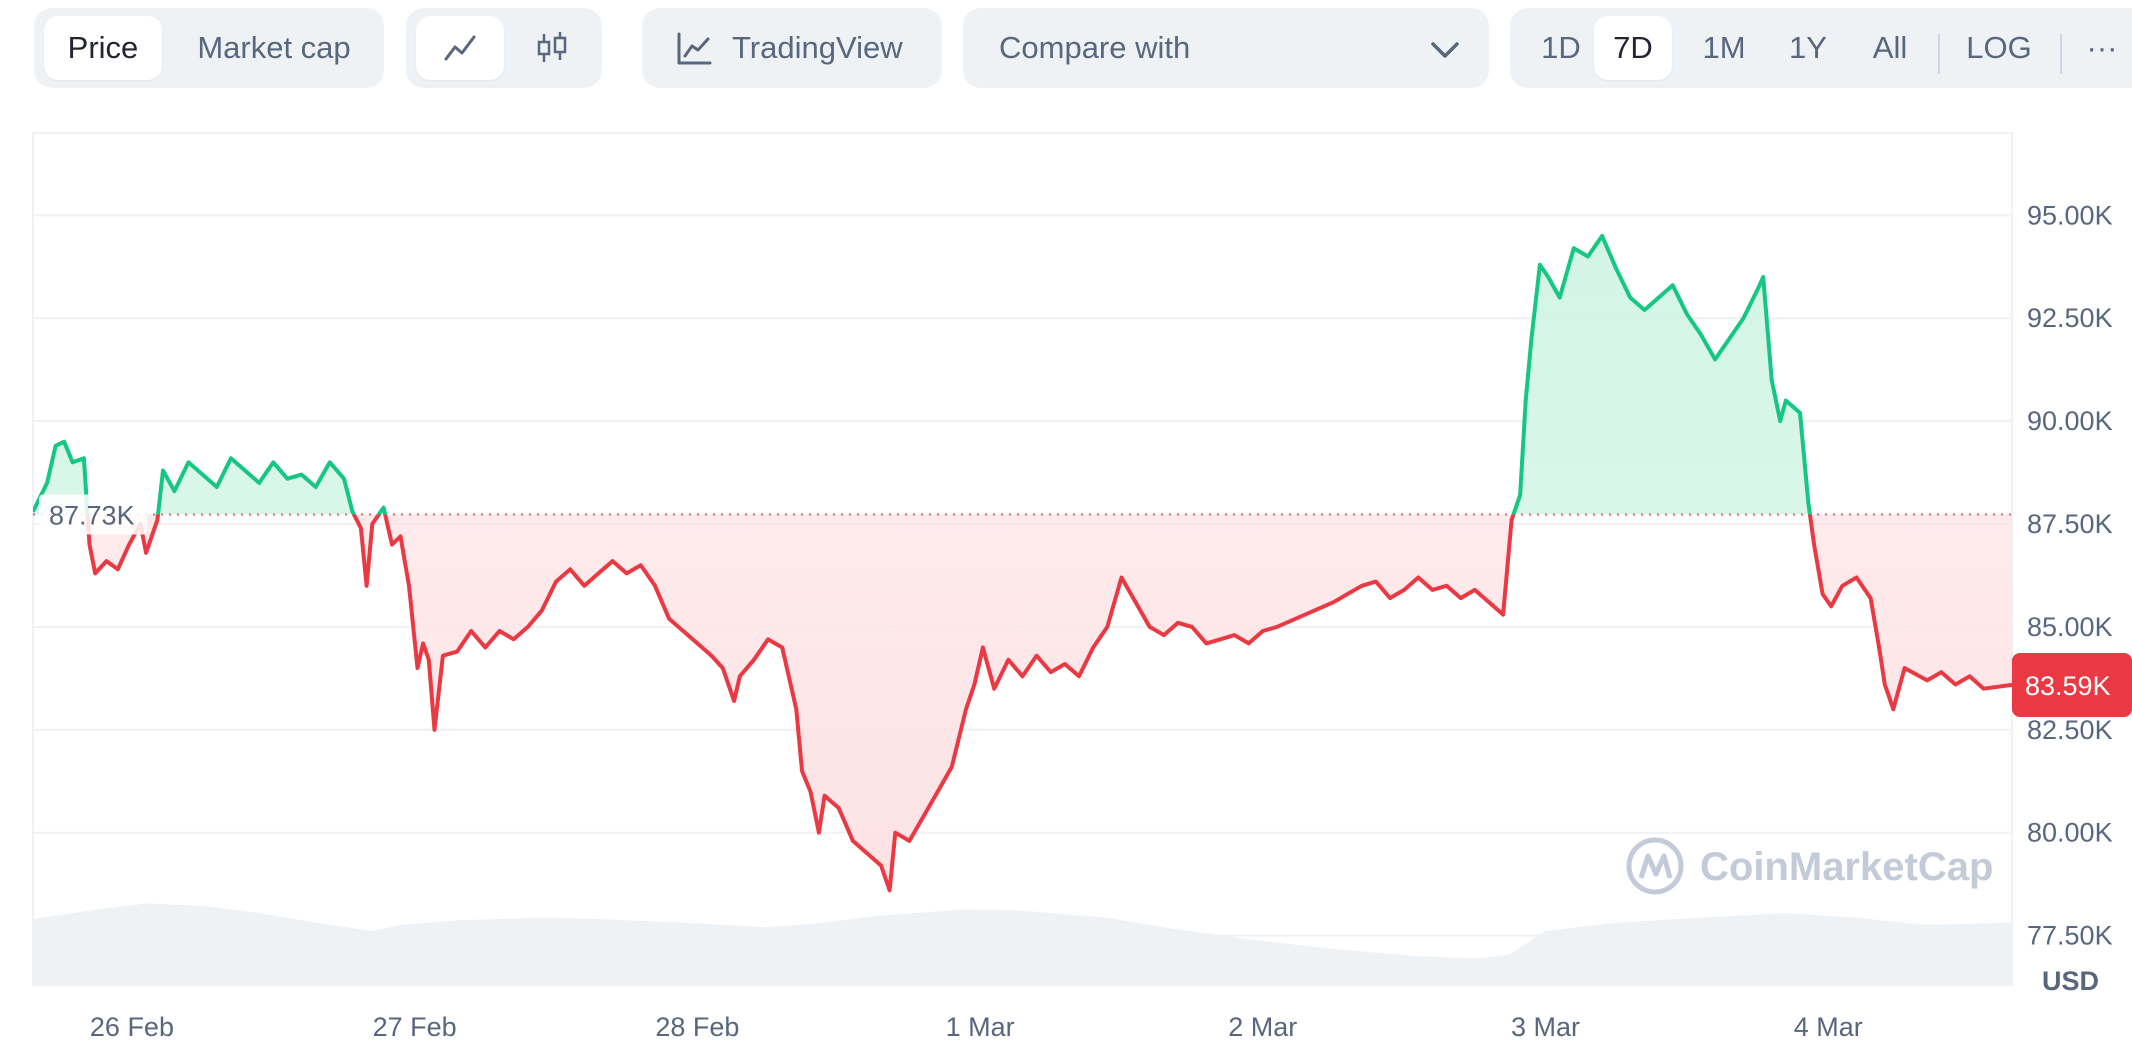 The height and width of the screenshot is (1042, 2132). Describe the element at coordinates (1828, 1027) in the screenshot. I see `x-tick-label: 4 Mar` at that location.